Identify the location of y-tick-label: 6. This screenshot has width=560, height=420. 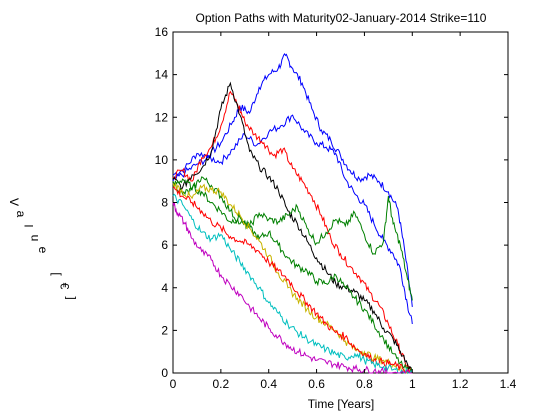
(164, 245).